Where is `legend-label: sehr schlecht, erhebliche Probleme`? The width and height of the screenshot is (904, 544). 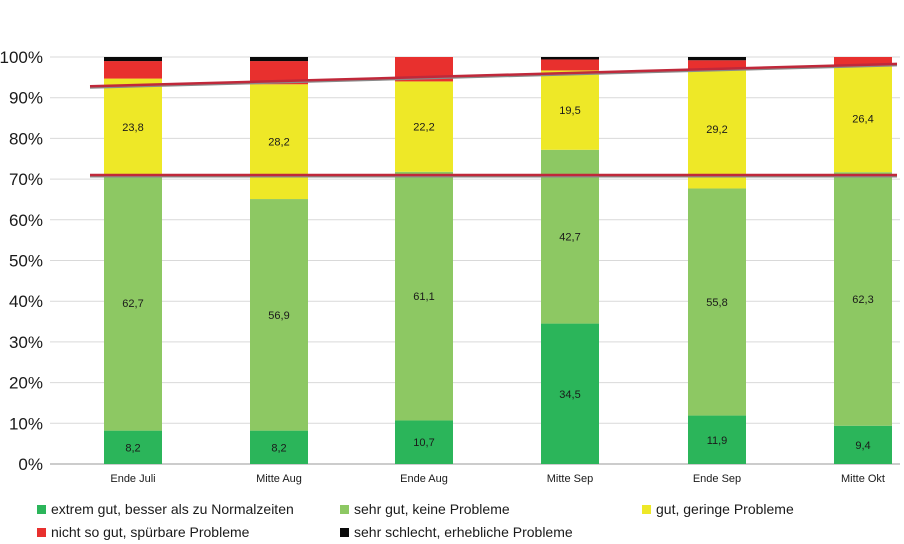 legend-label: sehr schlecht, erhebliche Probleme is located at coordinates (463, 532).